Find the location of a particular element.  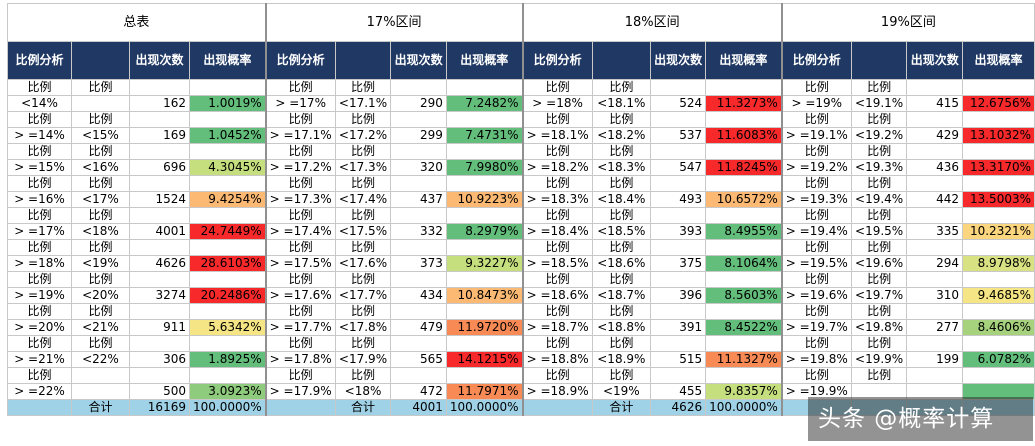

probability-cell: 8.2979% is located at coordinates (484, 231).